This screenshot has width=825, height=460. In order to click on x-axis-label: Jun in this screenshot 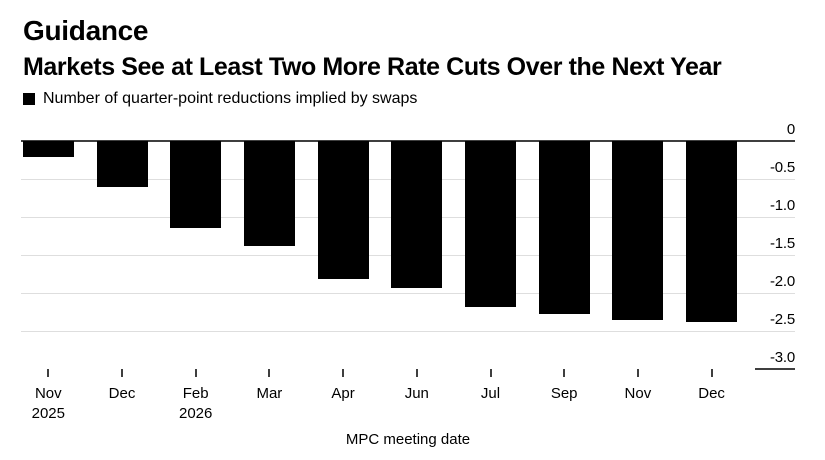, I will do `click(417, 394)`.